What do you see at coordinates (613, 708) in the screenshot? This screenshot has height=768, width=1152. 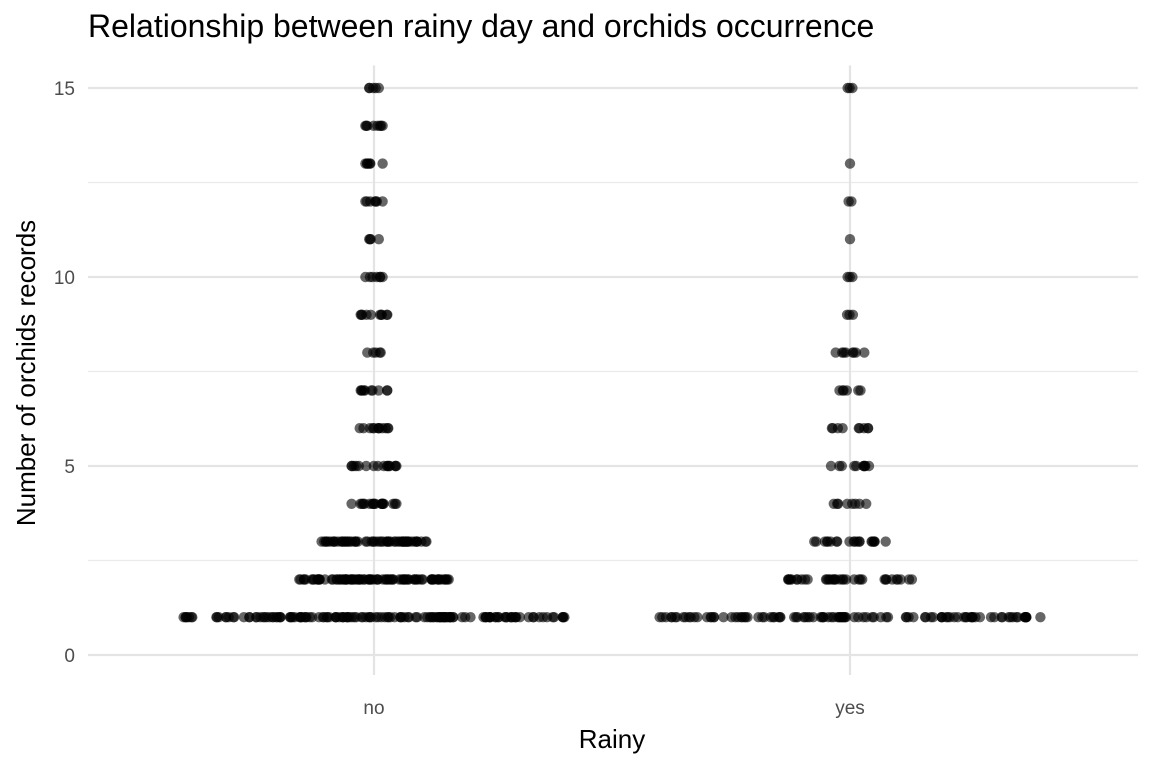 I see `x-axis-ticks: no yes` at bounding box center [613, 708].